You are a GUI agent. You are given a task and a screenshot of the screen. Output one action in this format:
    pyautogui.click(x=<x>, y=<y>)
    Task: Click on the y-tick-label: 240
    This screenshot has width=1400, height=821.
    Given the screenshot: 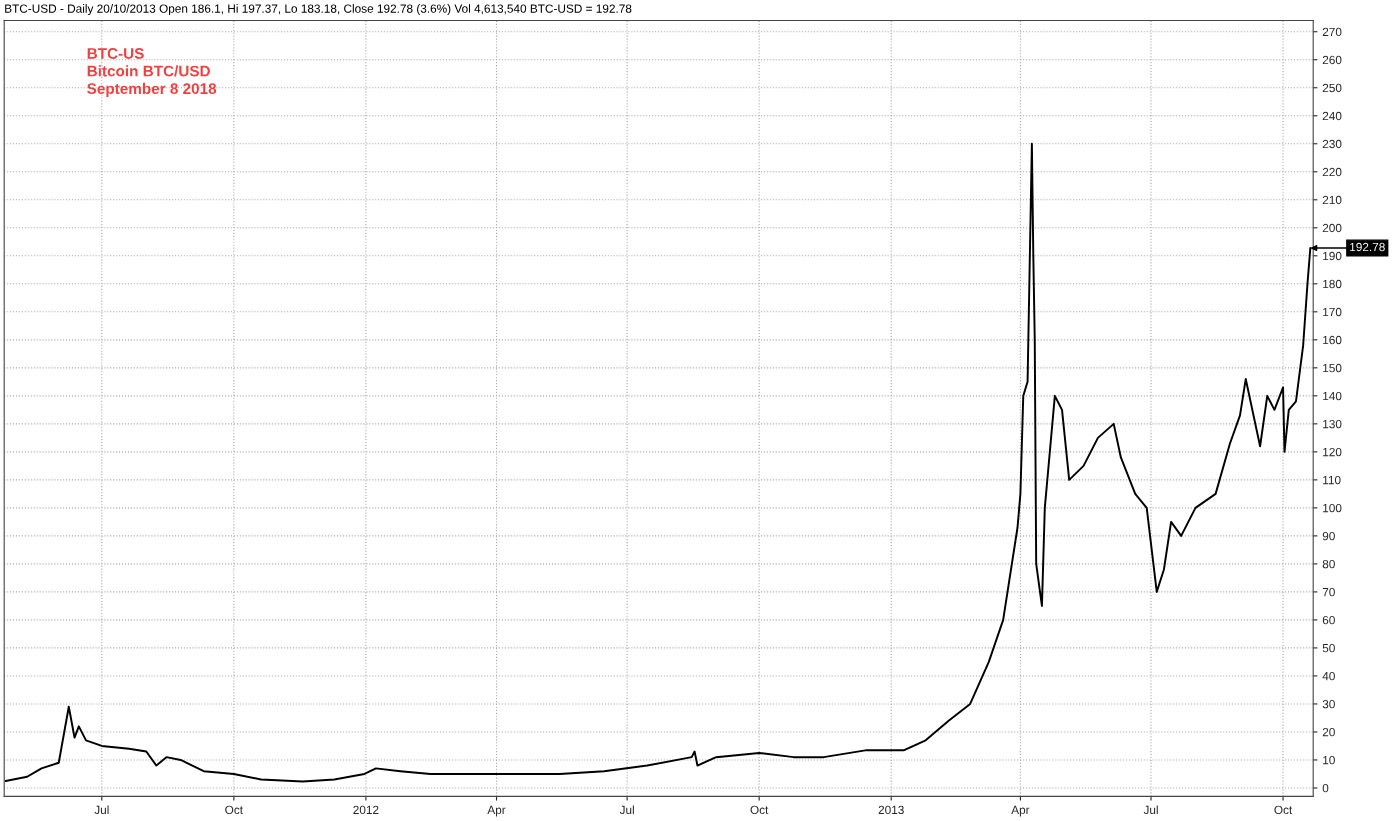 What is the action you would take?
    pyautogui.click(x=1332, y=116)
    